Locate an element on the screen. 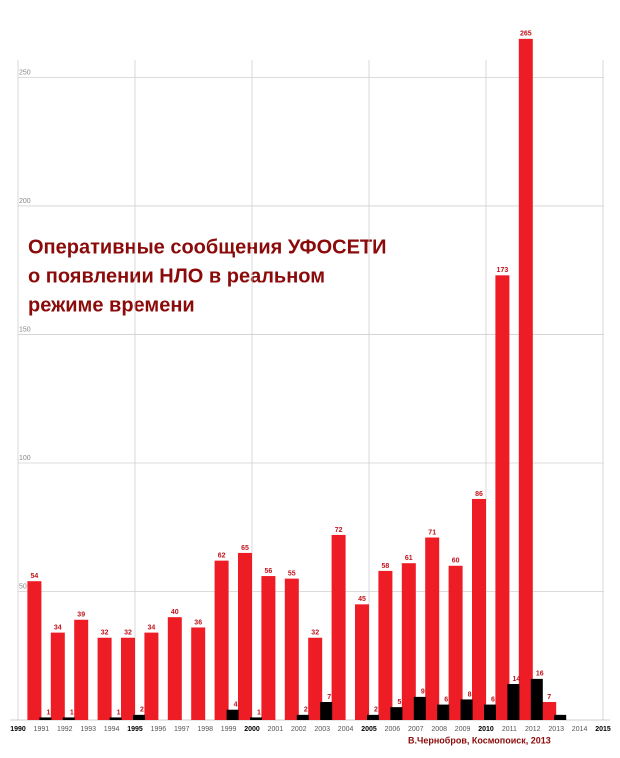 This screenshot has width=620, height=758. data-label: 16 is located at coordinates (540, 674).